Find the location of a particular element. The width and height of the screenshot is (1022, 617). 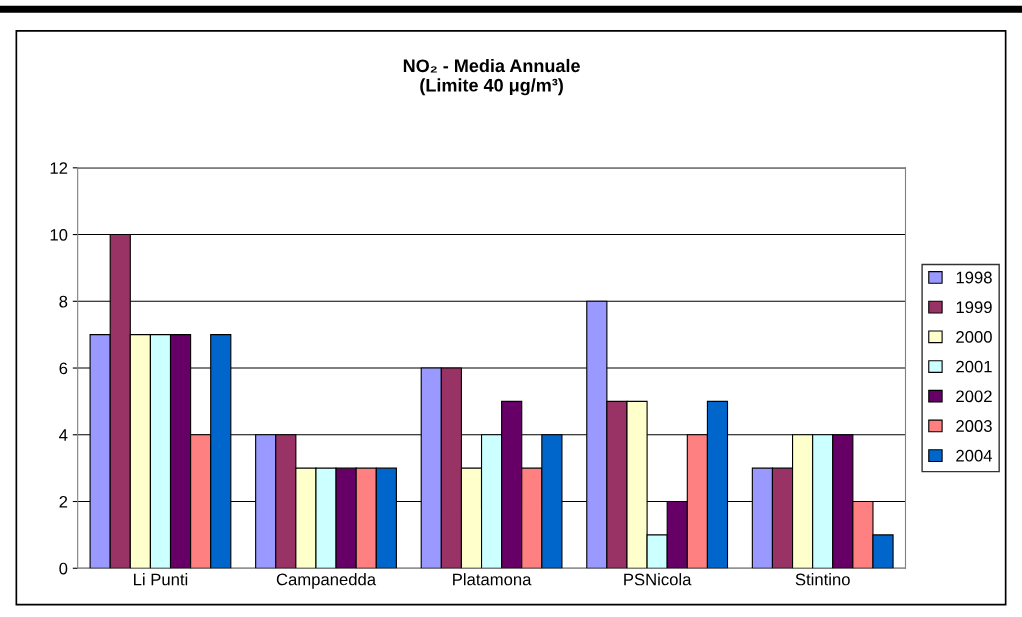

legend-label: 2001 is located at coordinates (974, 366).